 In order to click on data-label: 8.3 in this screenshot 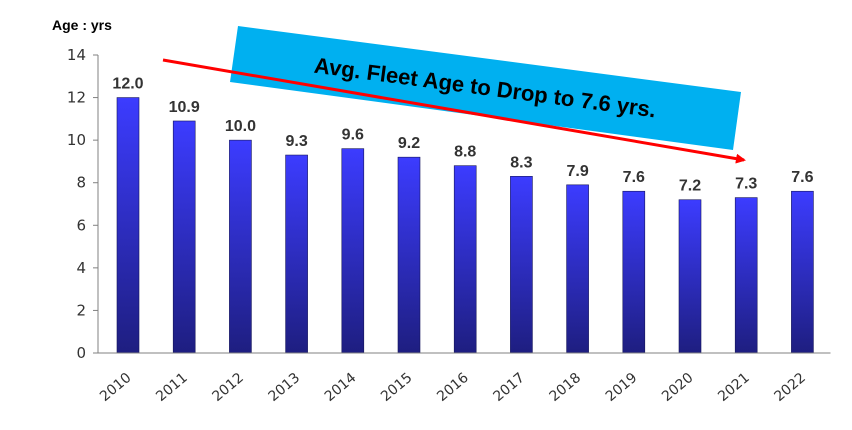, I will do `click(521, 162)`.